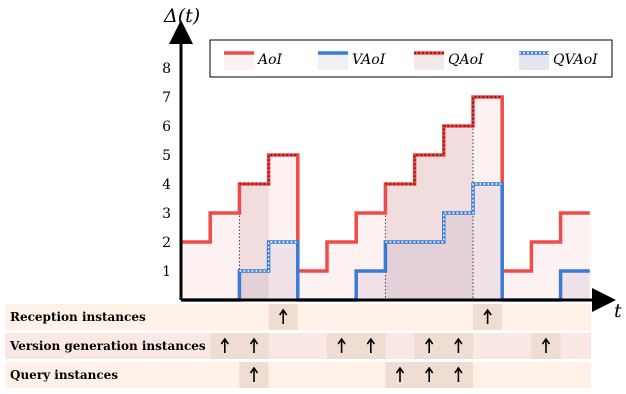  Describe the element at coordinates (166, 185) in the screenshot. I see `y-tick-label: 4` at that location.